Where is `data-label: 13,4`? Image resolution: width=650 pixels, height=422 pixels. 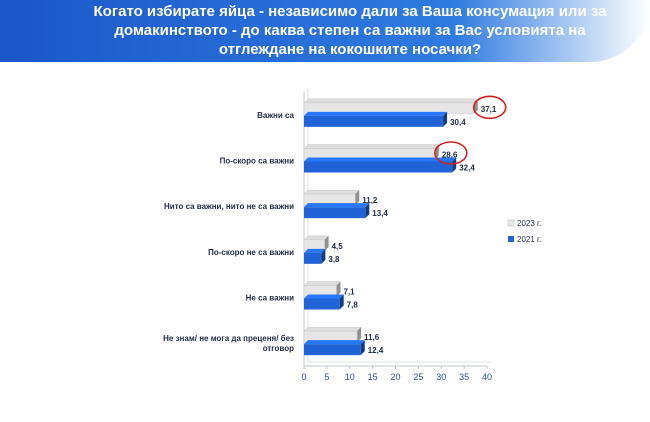 data-label: 13,4 is located at coordinates (380, 213).